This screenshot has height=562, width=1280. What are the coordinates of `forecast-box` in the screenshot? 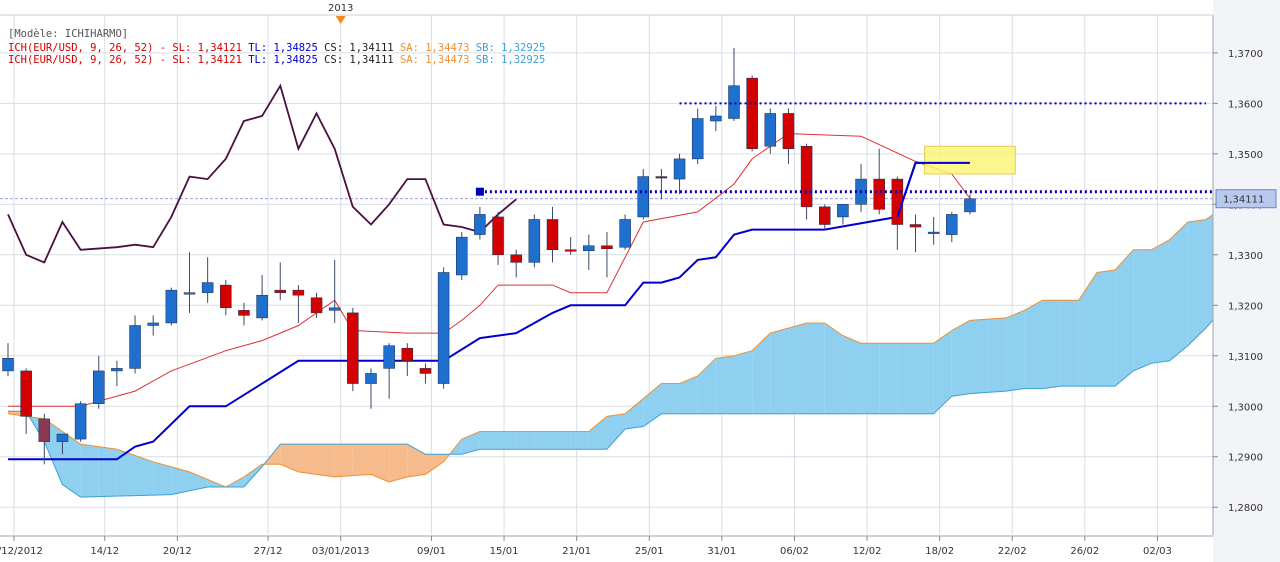 It's located at (970, 160).